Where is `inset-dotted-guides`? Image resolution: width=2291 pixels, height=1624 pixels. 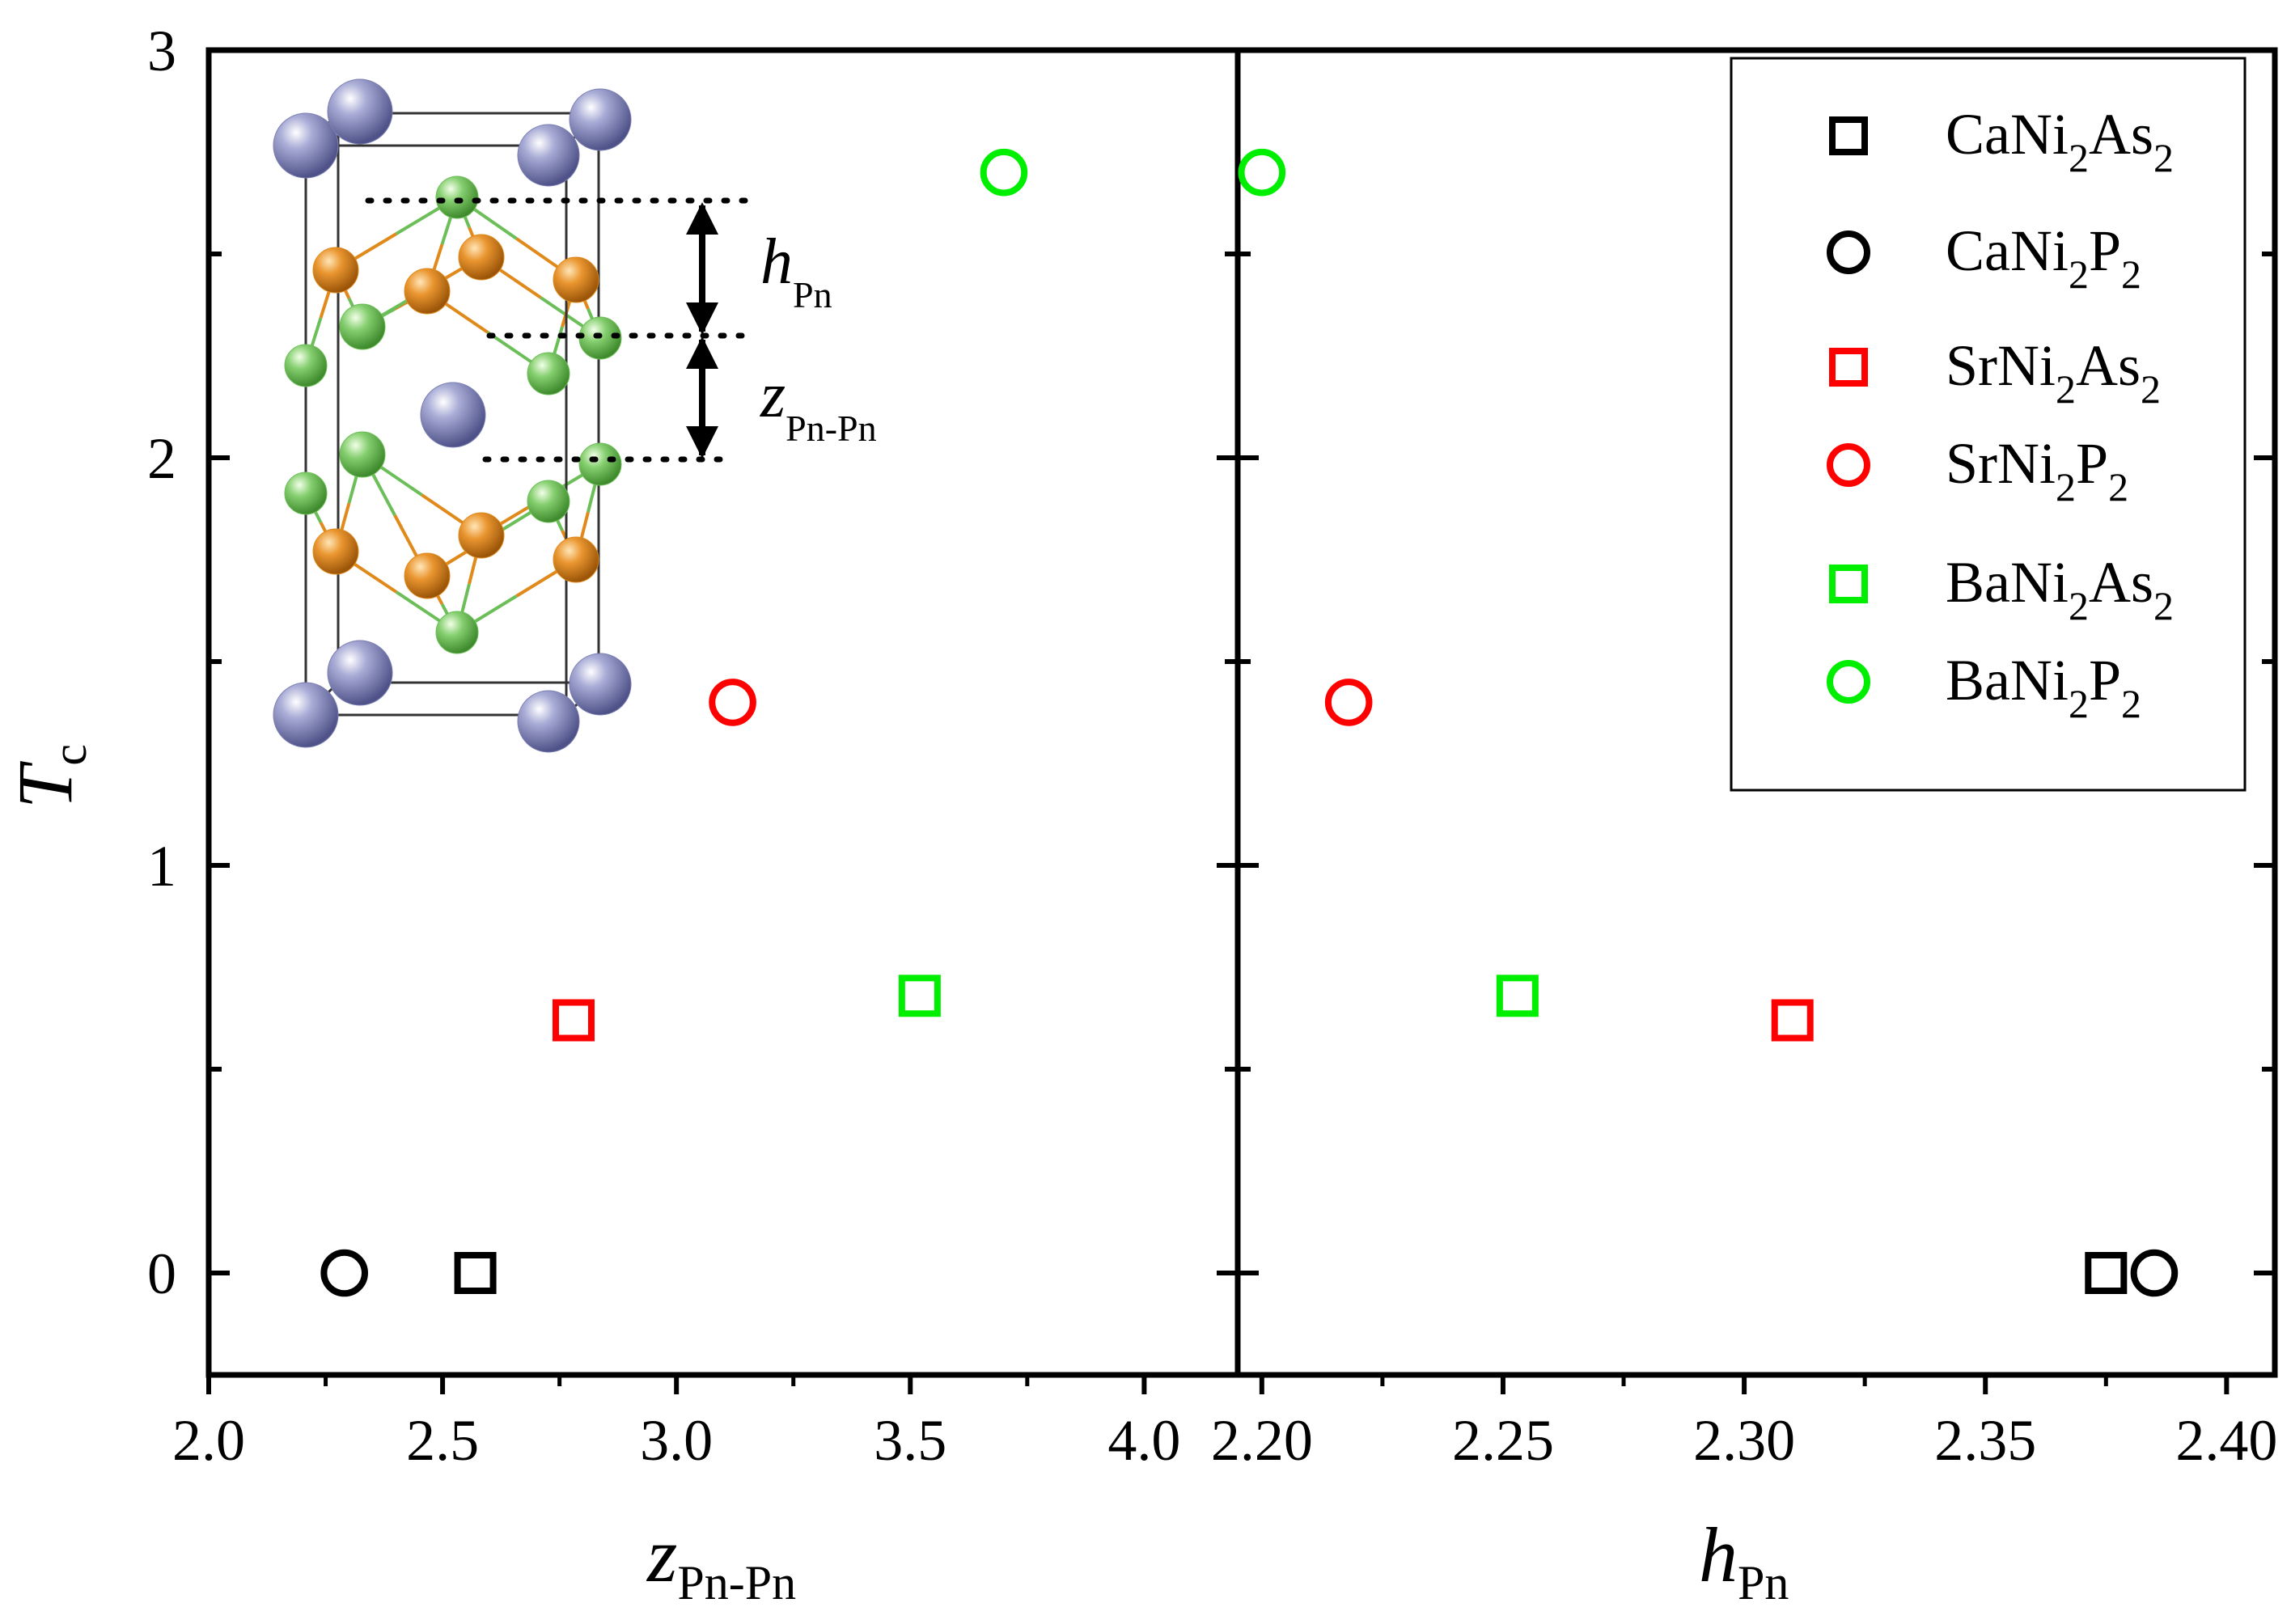
inset-dotted-guides is located at coordinates (558, 330).